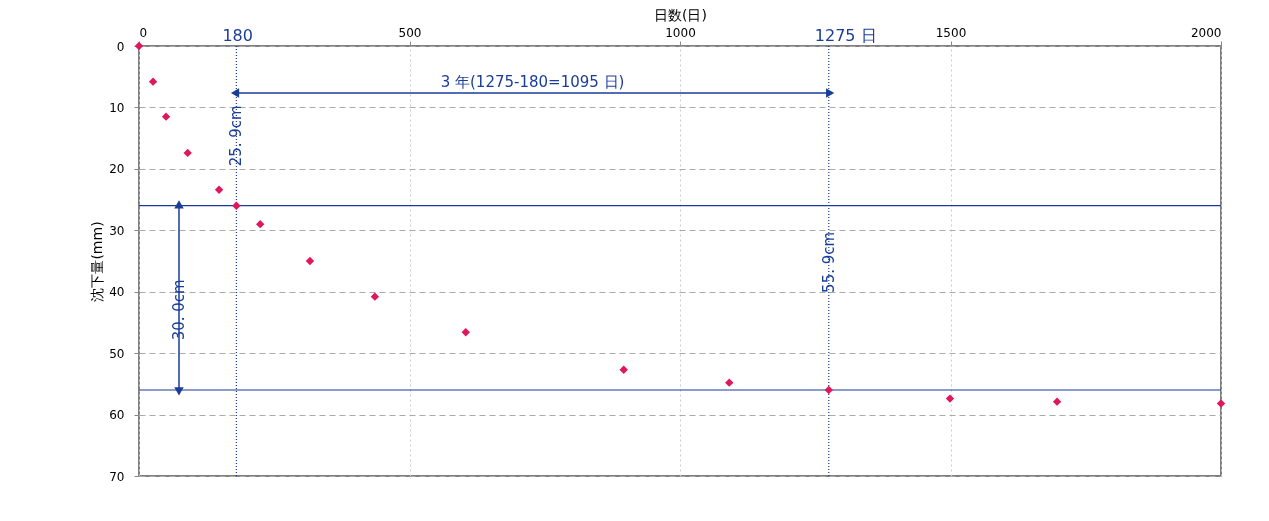  What do you see at coordinates (1206, 32) in the screenshot?
I see `x-tick-label: 2000` at bounding box center [1206, 32].